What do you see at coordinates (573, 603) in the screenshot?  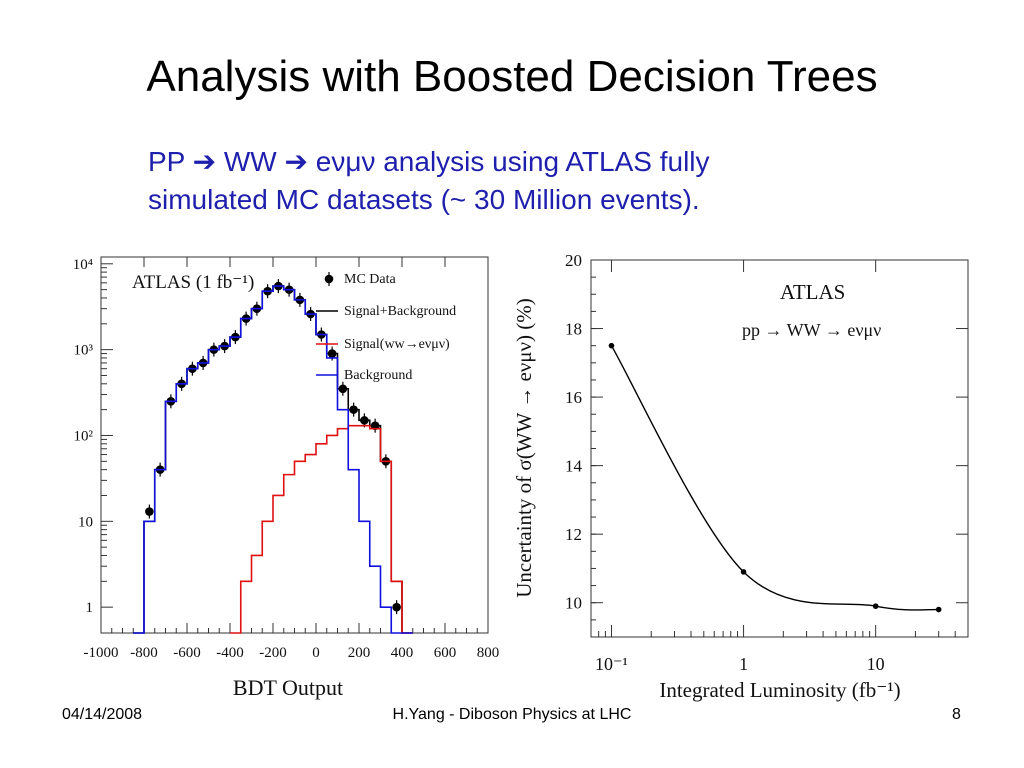 I see `lumi-y-tick-label: 10` at bounding box center [573, 603].